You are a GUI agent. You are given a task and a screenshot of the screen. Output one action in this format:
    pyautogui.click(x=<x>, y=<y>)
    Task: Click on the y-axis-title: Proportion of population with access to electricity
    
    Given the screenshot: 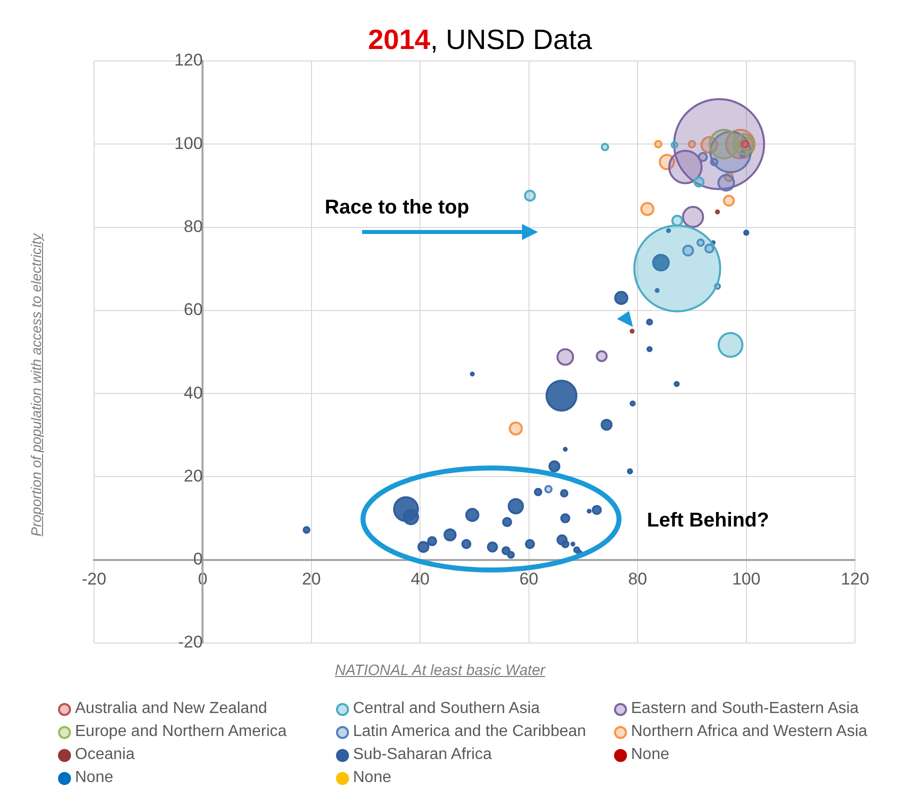 What is the action you would take?
    pyautogui.click(x=36, y=385)
    